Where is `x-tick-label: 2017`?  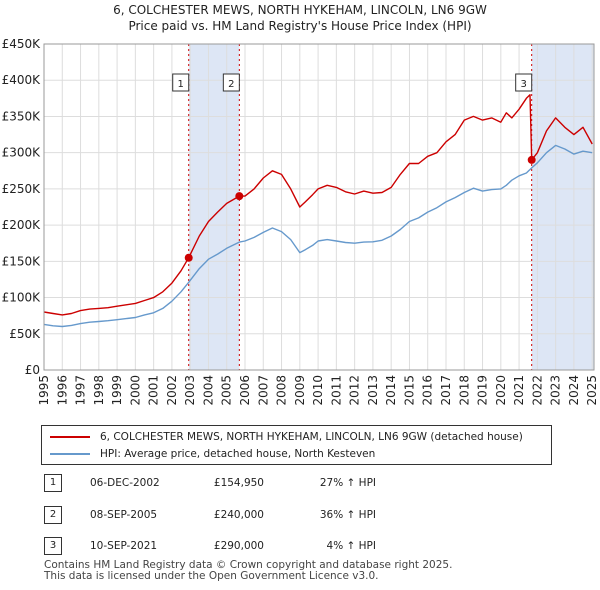 x-tick-label: 2017 is located at coordinates (446, 390).